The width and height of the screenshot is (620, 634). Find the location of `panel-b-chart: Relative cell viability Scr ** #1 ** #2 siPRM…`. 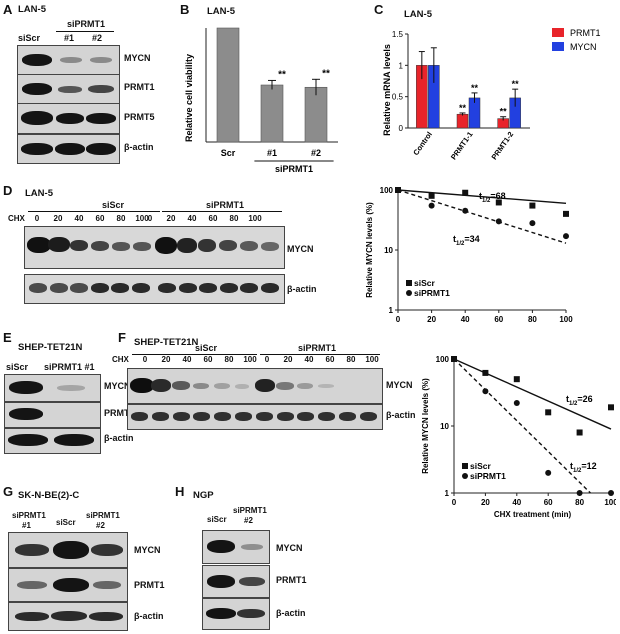

panel-b-chart: Relative cell viability Scr ** #1 ** #2 siPRM… is located at coordinates (261, 100).